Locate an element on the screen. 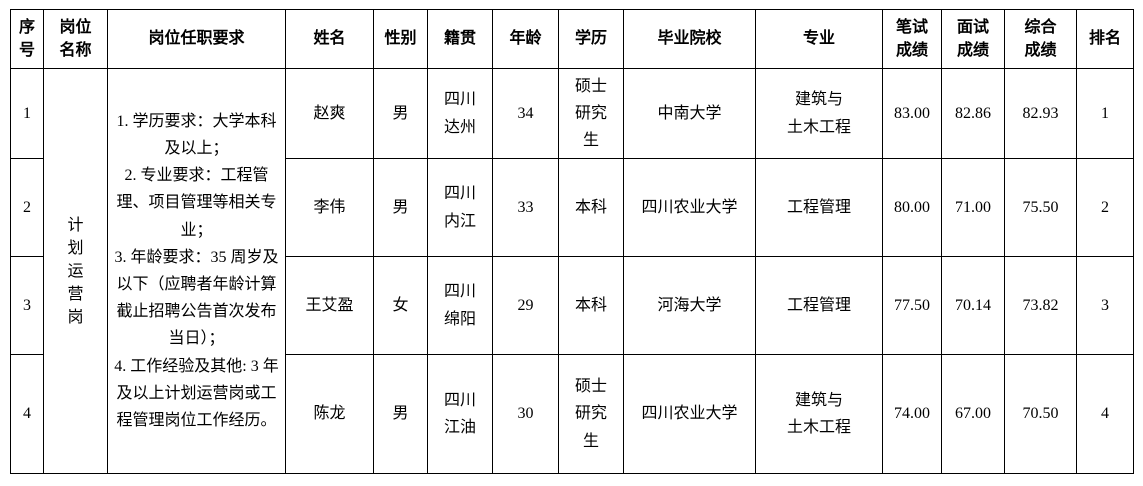 This screenshot has width=1143, height=486. cell-school: 河海大学 is located at coordinates (689, 305).